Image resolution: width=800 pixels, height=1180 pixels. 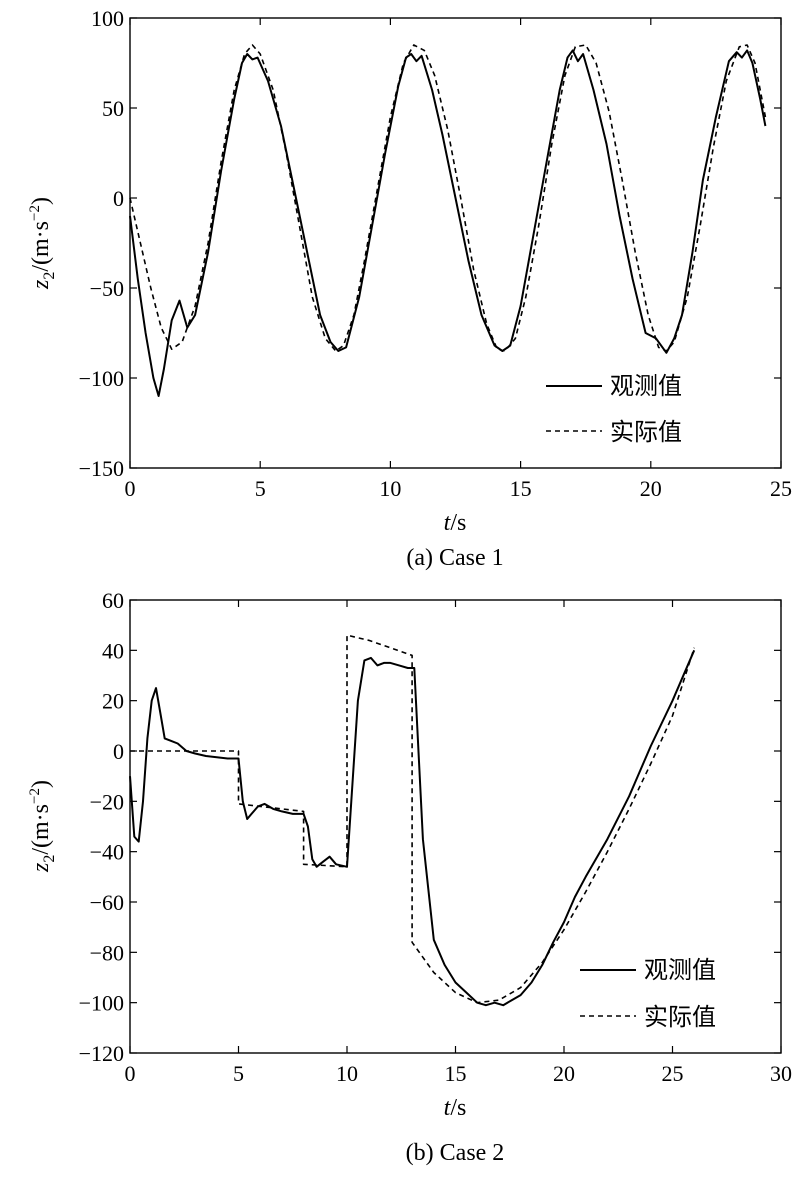 I want to click on chart-a-x-tick-label: 25, so click(x=781, y=488).